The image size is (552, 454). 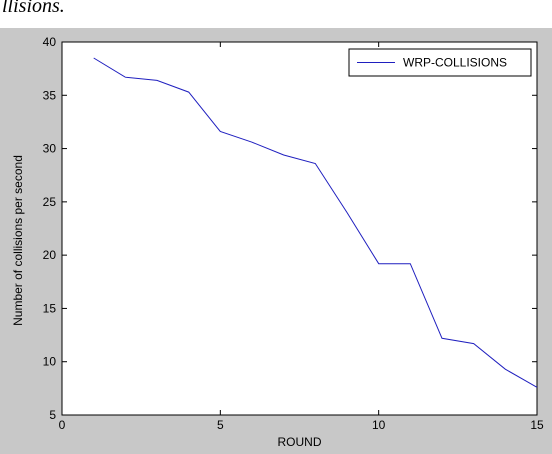 What do you see at coordinates (50, 42) in the screenshot?
I see `y-tick-label: 40` at bounding box center [50, 42].